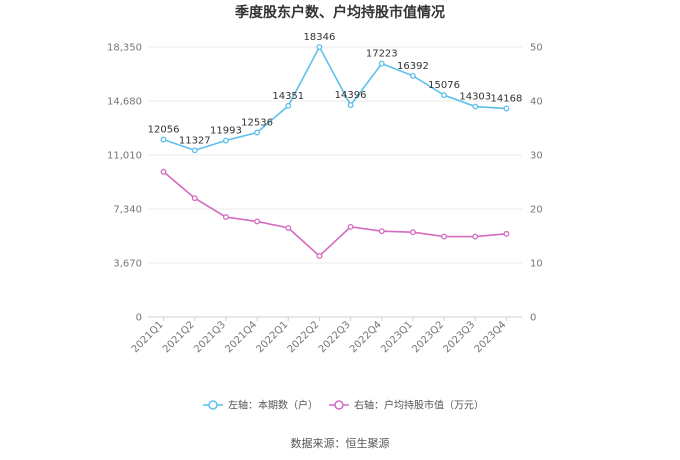 The image size is (680, 460). Describe the element at coordinates (179, 337) in the screenshot. I see `x-tick-label: 2021Q2` at that location.